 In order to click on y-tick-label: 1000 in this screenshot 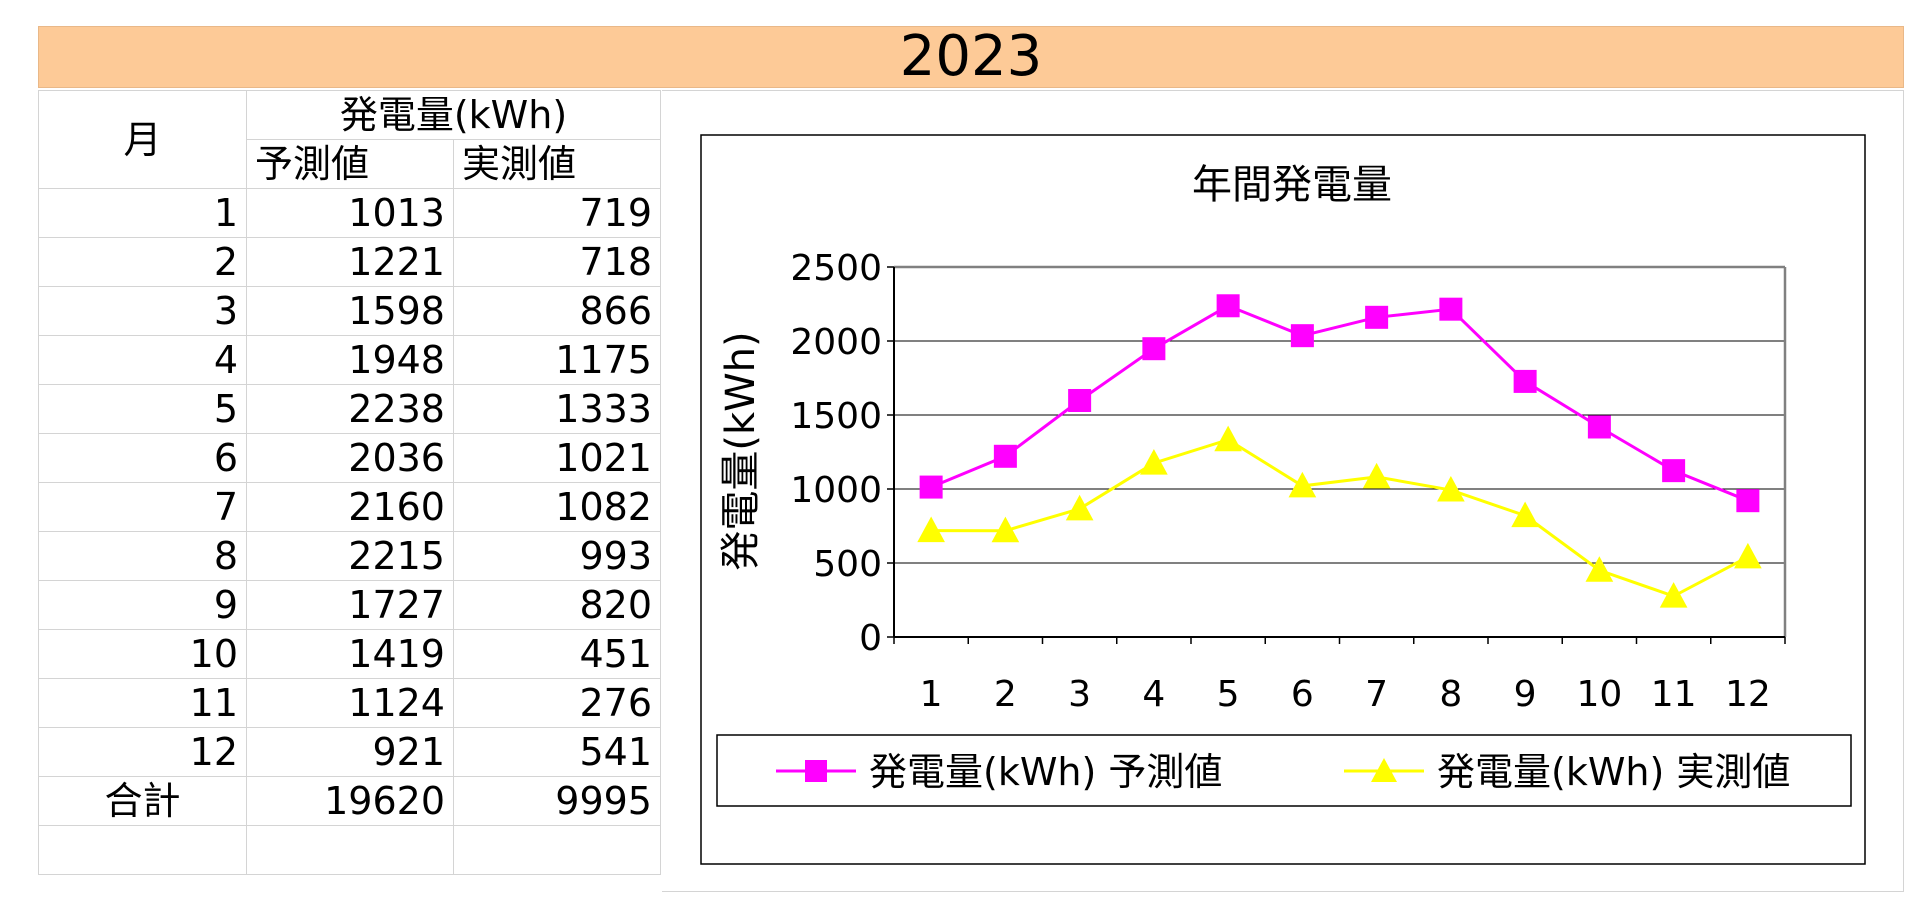, I will do `click(836, 490)`.